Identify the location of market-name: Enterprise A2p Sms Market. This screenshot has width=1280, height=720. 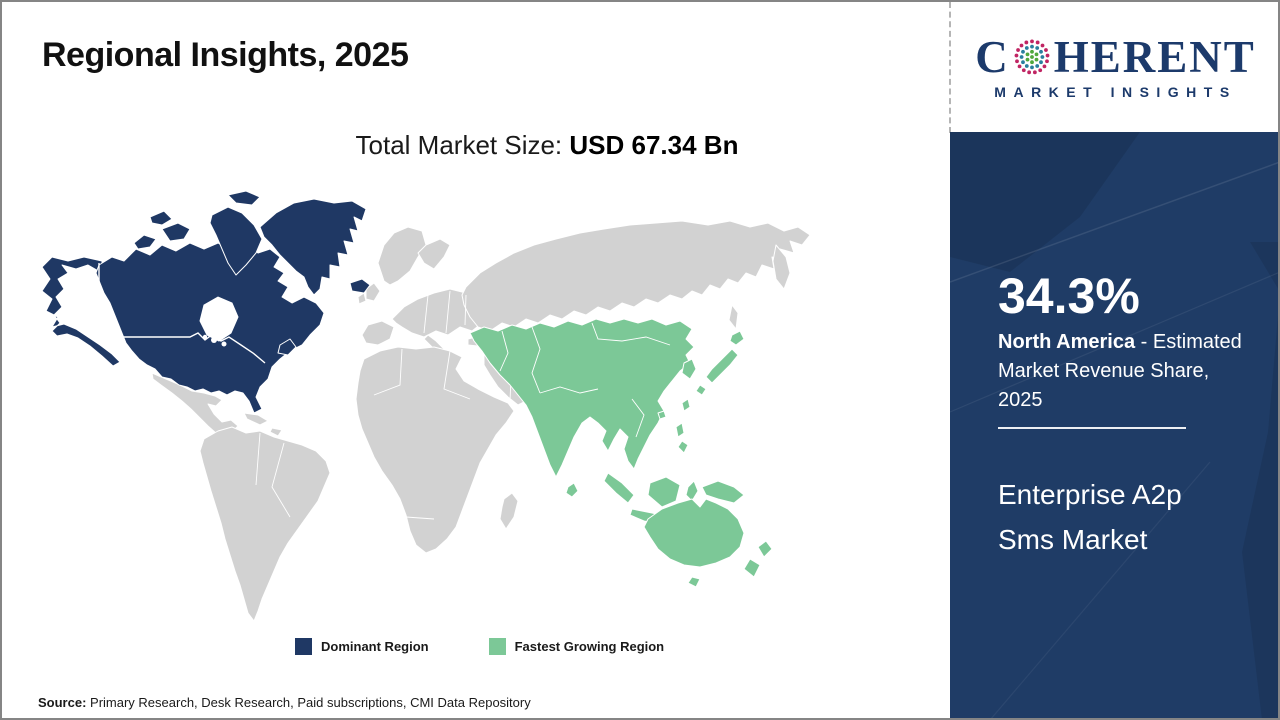
(1090, 517).